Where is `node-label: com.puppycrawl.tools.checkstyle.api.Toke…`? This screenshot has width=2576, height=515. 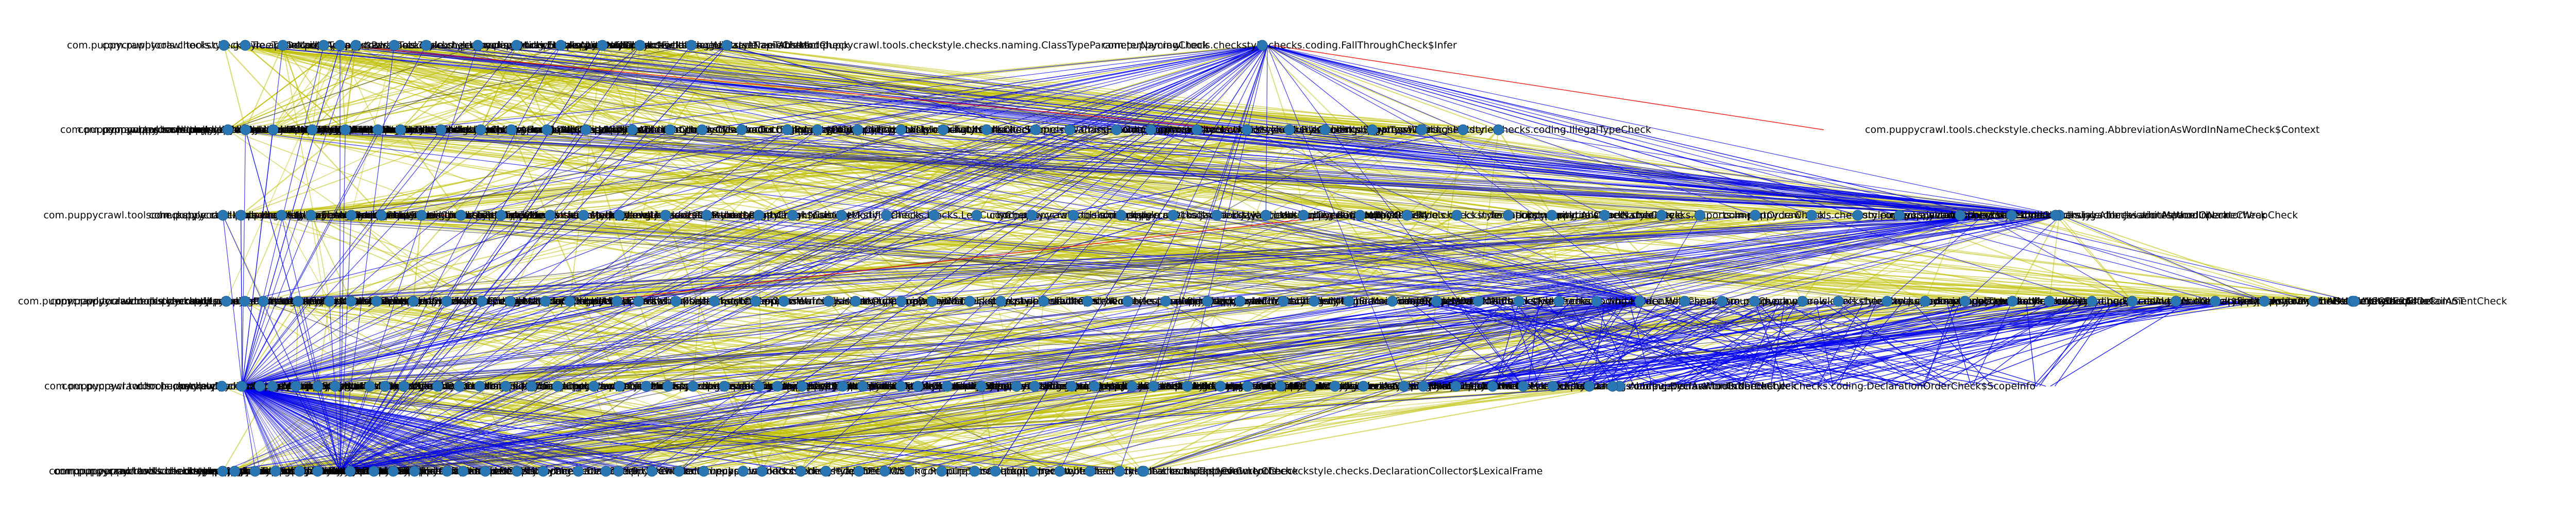
node-label: com.puppycrawl.tools.checkstyle.api.Toke… is located at coordinates (169, 471).